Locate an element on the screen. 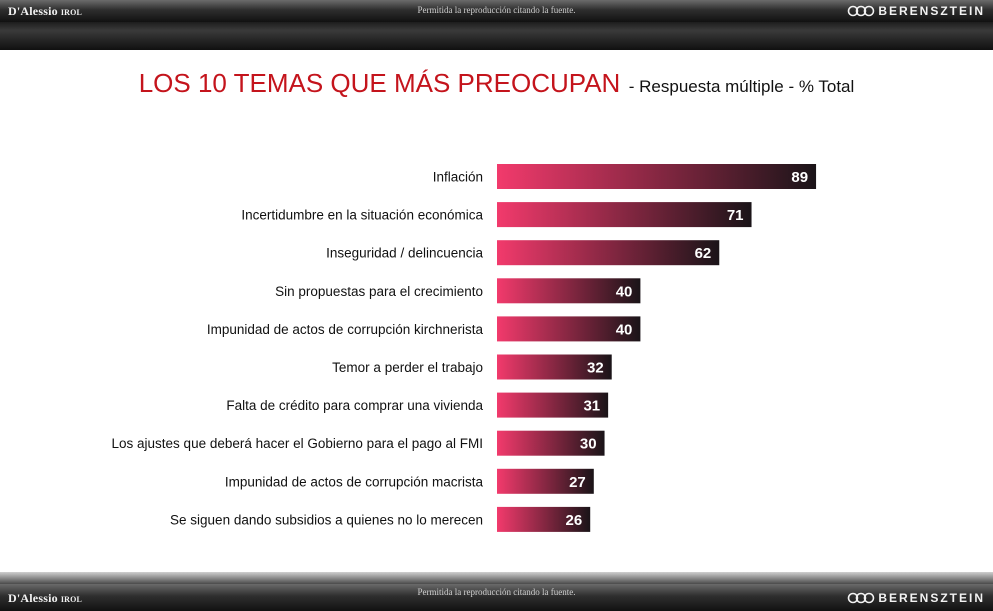 The width and height of the screenshot is (993, 611). berensztein-logo: BERENSZTEIN is located at coordinates (916, 11).